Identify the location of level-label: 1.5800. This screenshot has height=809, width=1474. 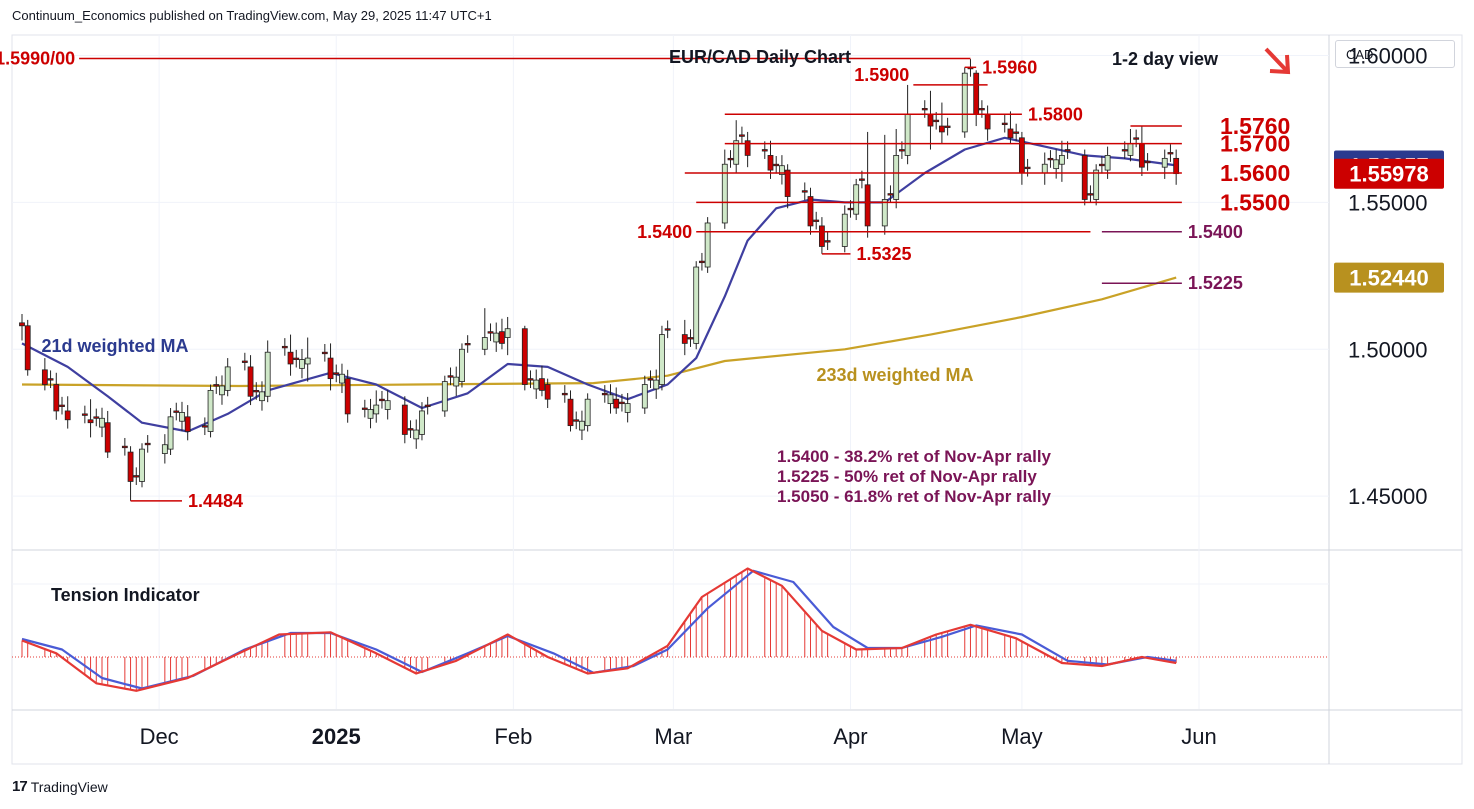
(1055, 114).